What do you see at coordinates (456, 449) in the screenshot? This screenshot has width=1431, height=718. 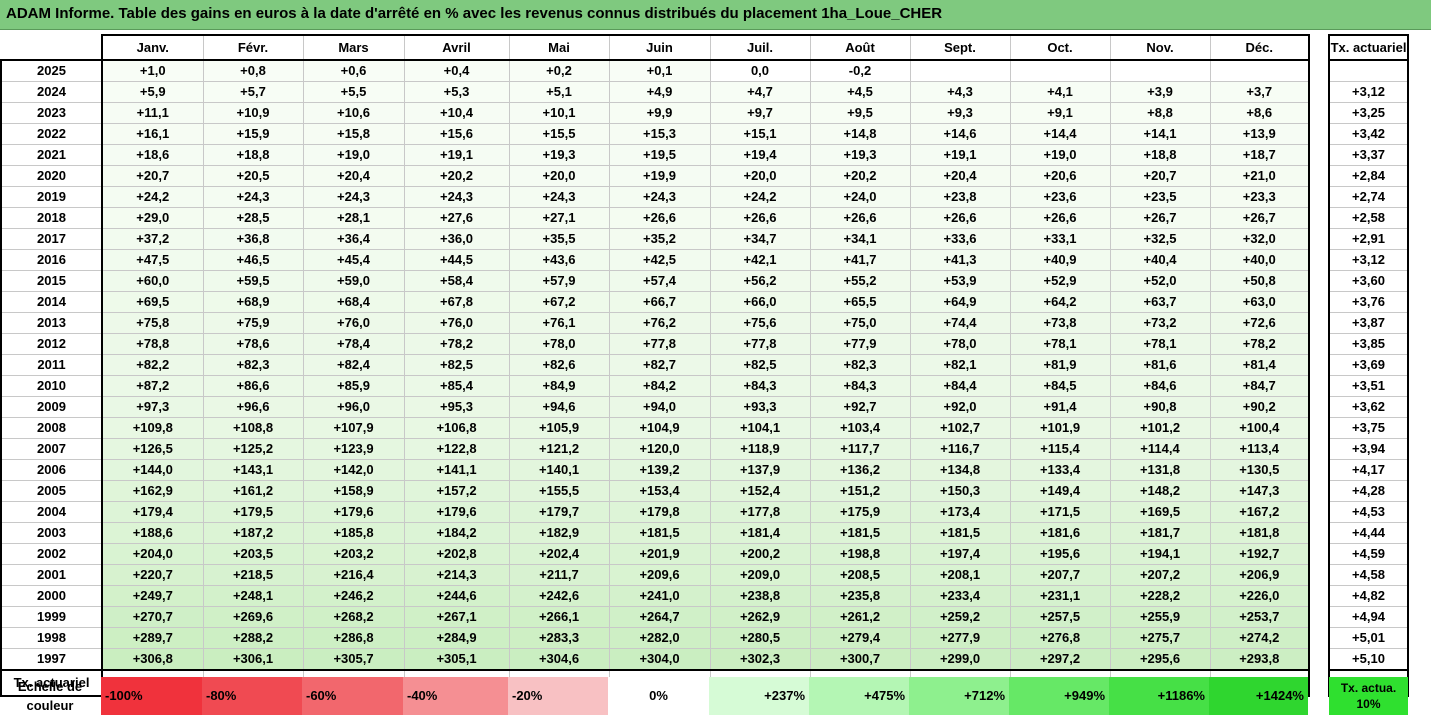 I see `gain-cell: +122,8` at bounding box center [456, 449].